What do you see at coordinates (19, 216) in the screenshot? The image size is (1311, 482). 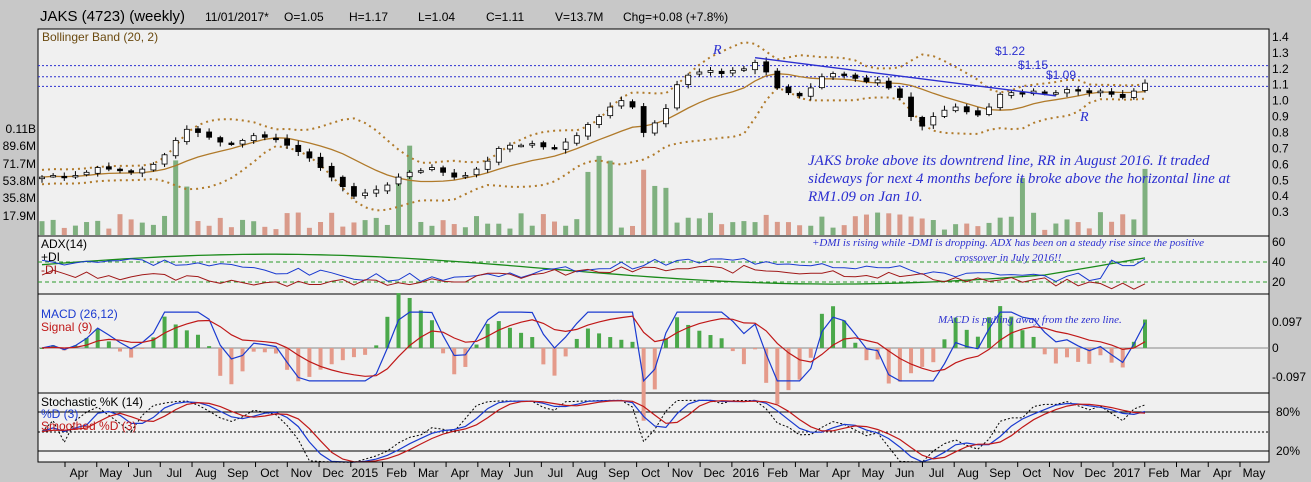 I see `volume-tick-label: 17.9M` at bounding box center [19, 216].